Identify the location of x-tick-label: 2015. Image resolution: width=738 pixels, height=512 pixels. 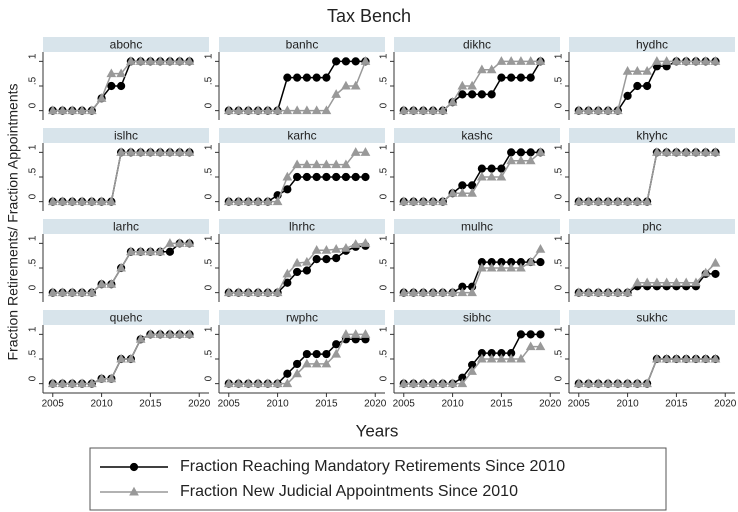
(501, 404).